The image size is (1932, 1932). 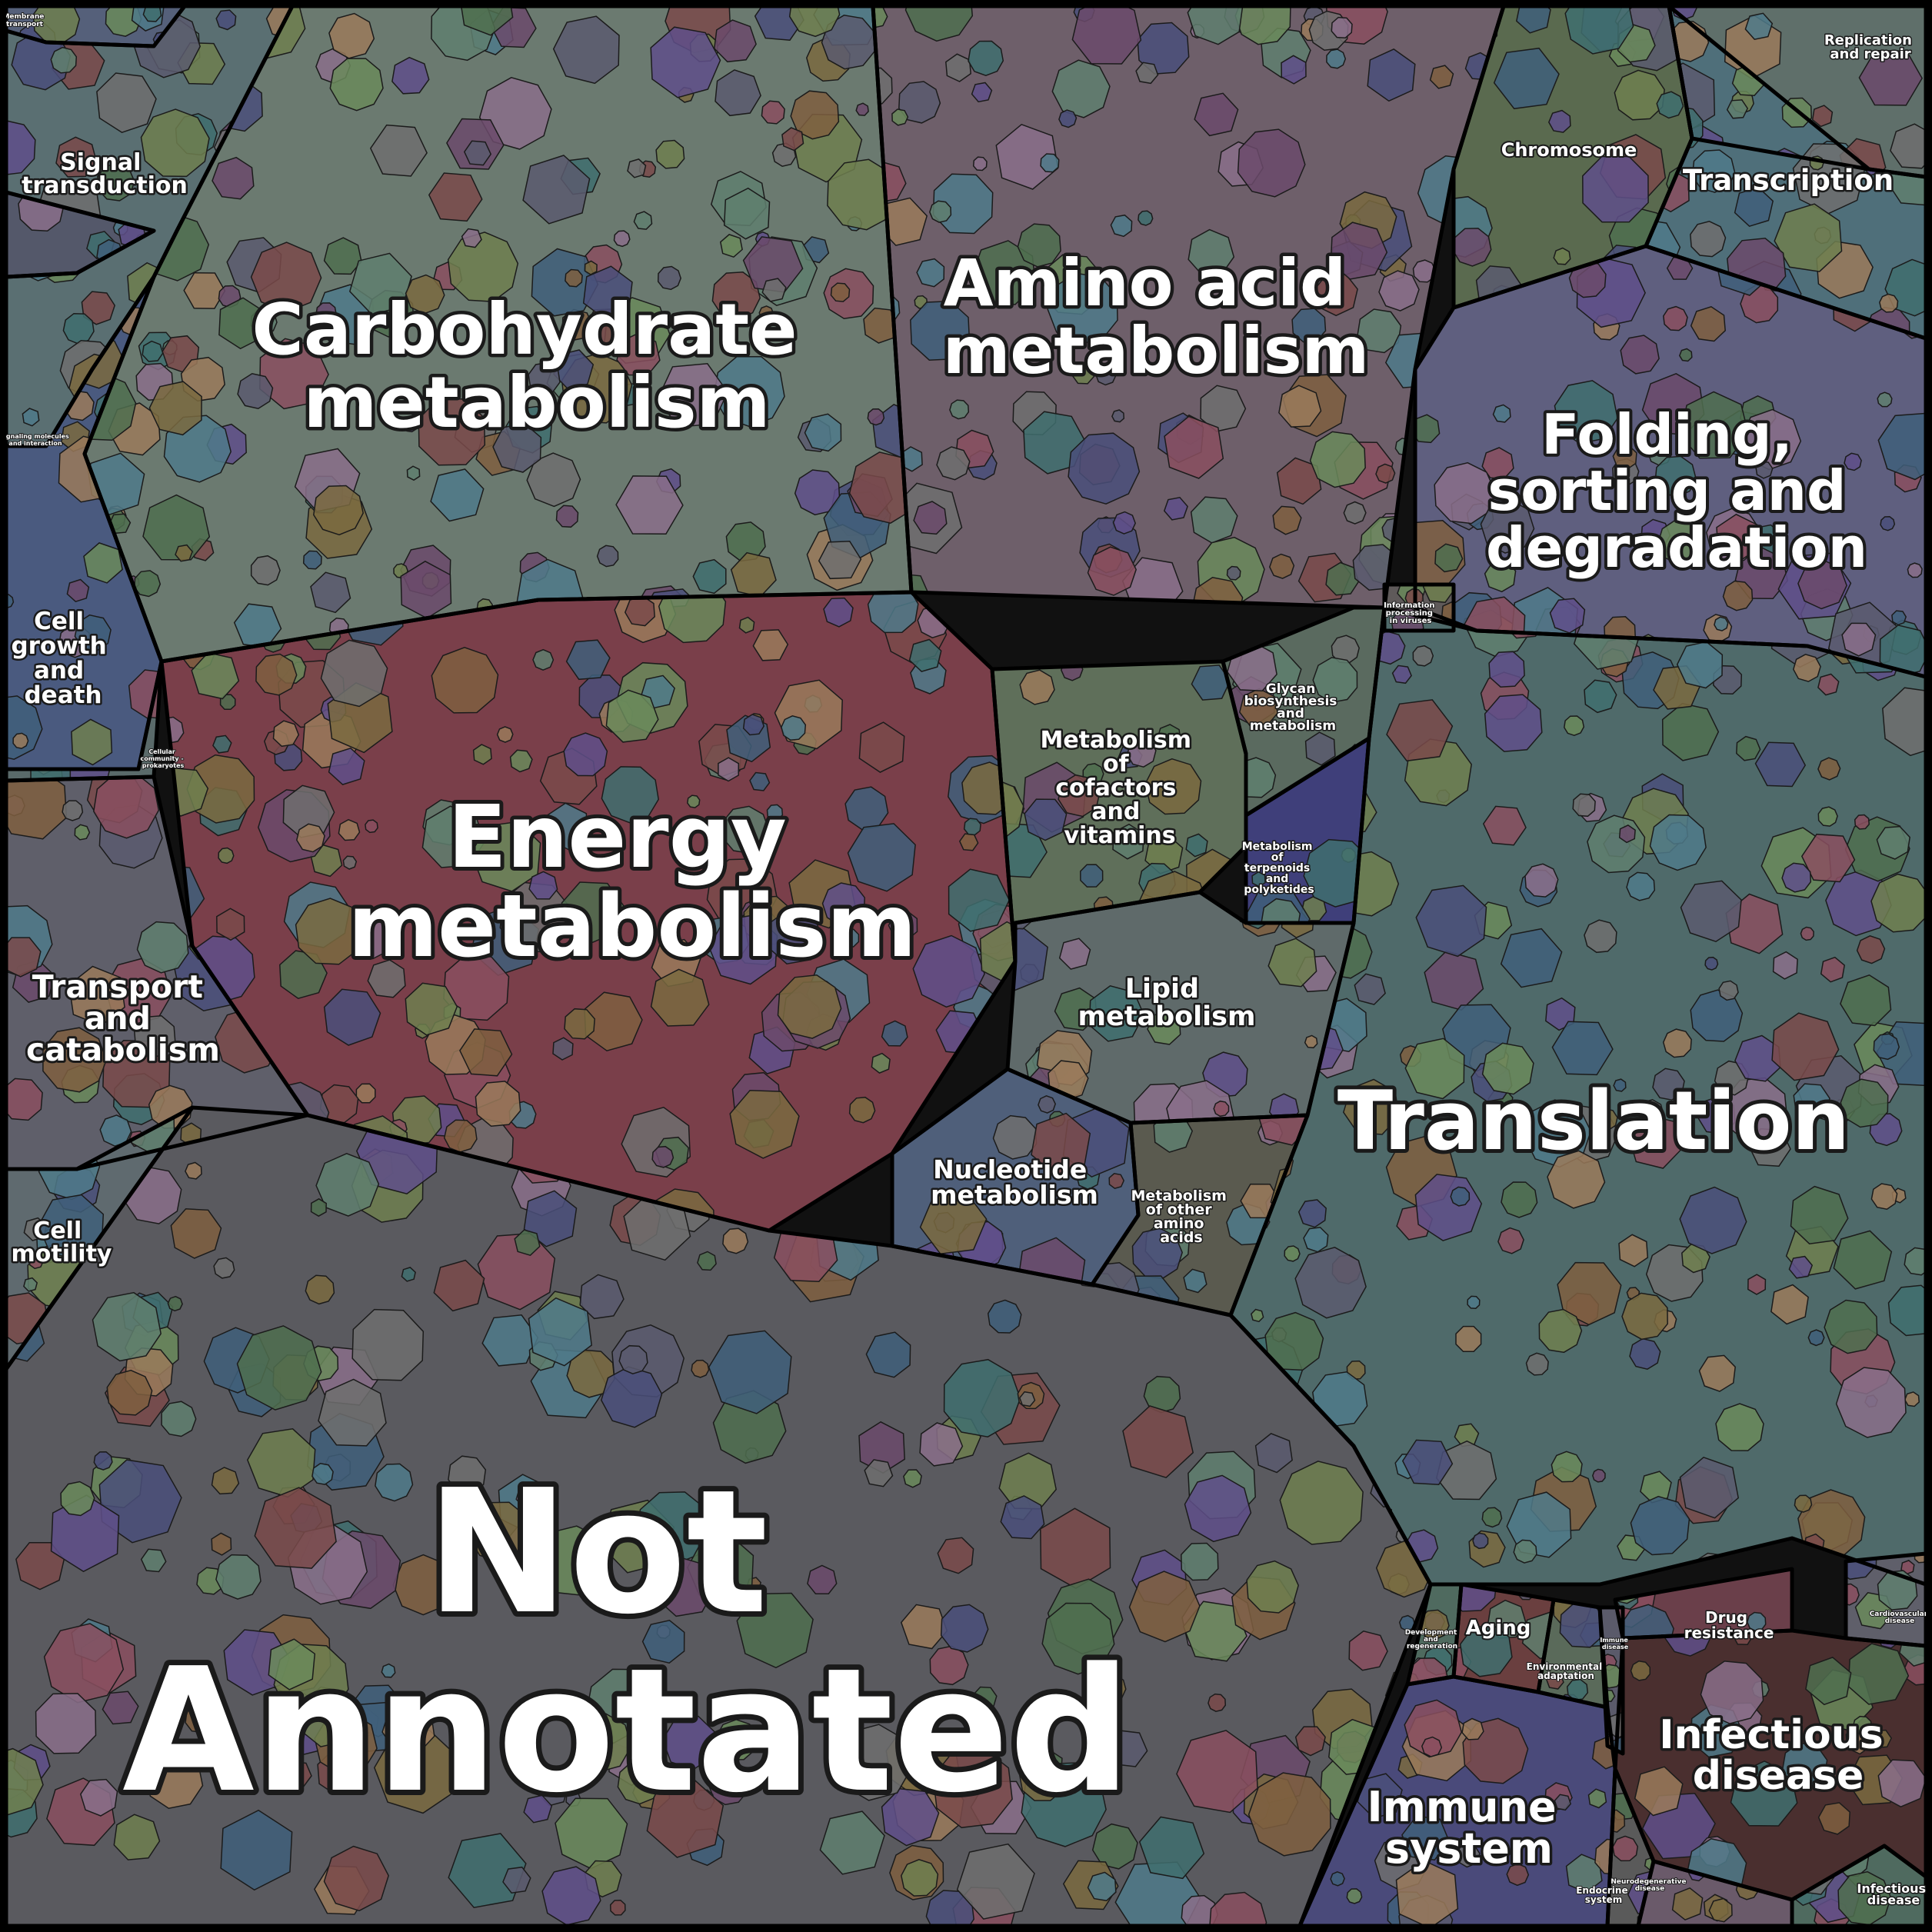 What do you see at coordinates (1115, 787) in the screenshot?
I see `label-cofactors-line3: cofactors` at bounding box center [1115, 787].